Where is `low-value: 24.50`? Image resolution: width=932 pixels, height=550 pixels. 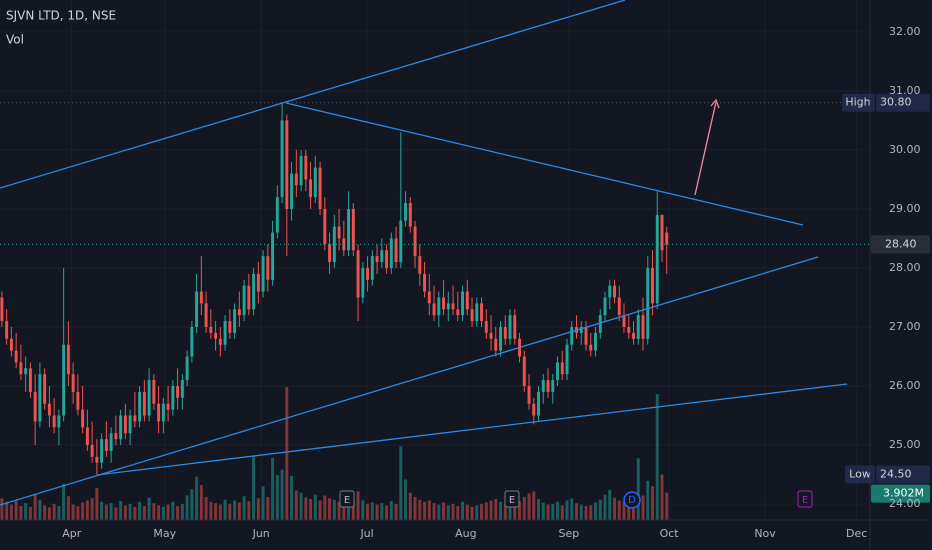 low-value: 24.50 is located at coordinates (896, 474).